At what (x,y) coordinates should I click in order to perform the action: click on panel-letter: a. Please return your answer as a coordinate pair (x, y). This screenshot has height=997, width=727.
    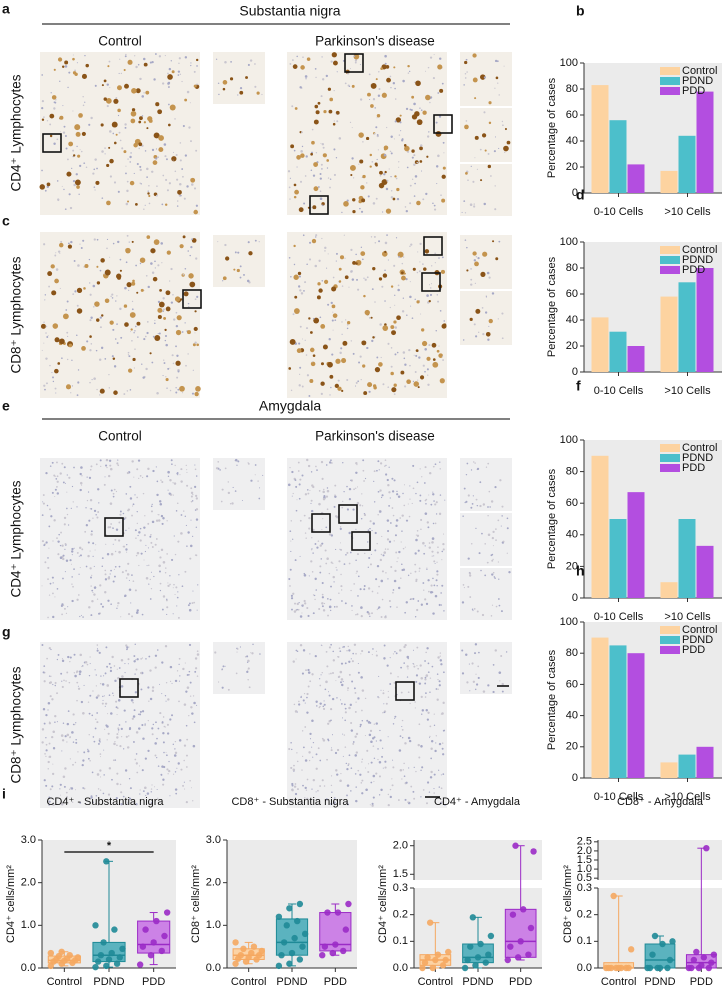
    Looking at the image, I should click on (6, 9).